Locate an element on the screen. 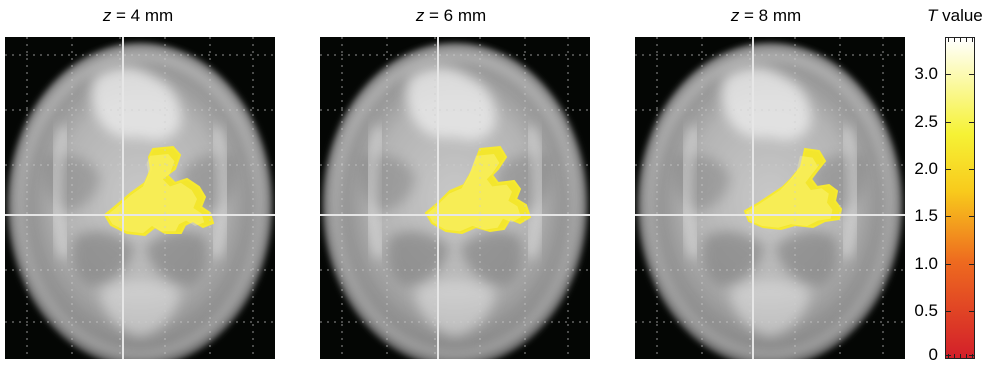  panel-title-1: z = 4 mm is located at coordinates (138, 16).